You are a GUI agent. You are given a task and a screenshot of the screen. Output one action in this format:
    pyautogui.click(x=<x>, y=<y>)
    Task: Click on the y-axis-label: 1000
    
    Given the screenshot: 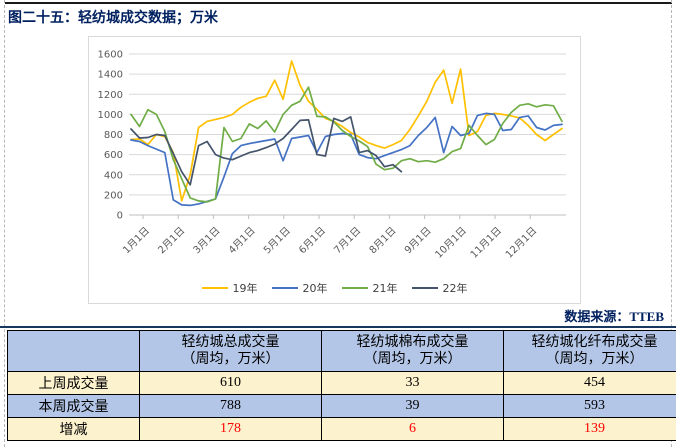 What is the action you would take?
    pyautogui.click(x=110, y=115)
    